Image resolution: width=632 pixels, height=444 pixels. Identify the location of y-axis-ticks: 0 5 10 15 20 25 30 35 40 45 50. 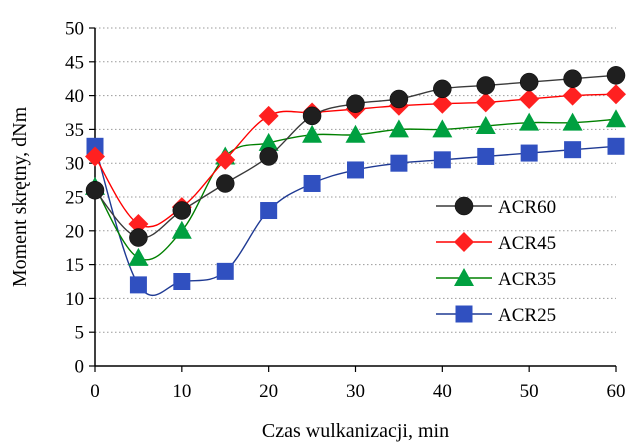
(80, 198).